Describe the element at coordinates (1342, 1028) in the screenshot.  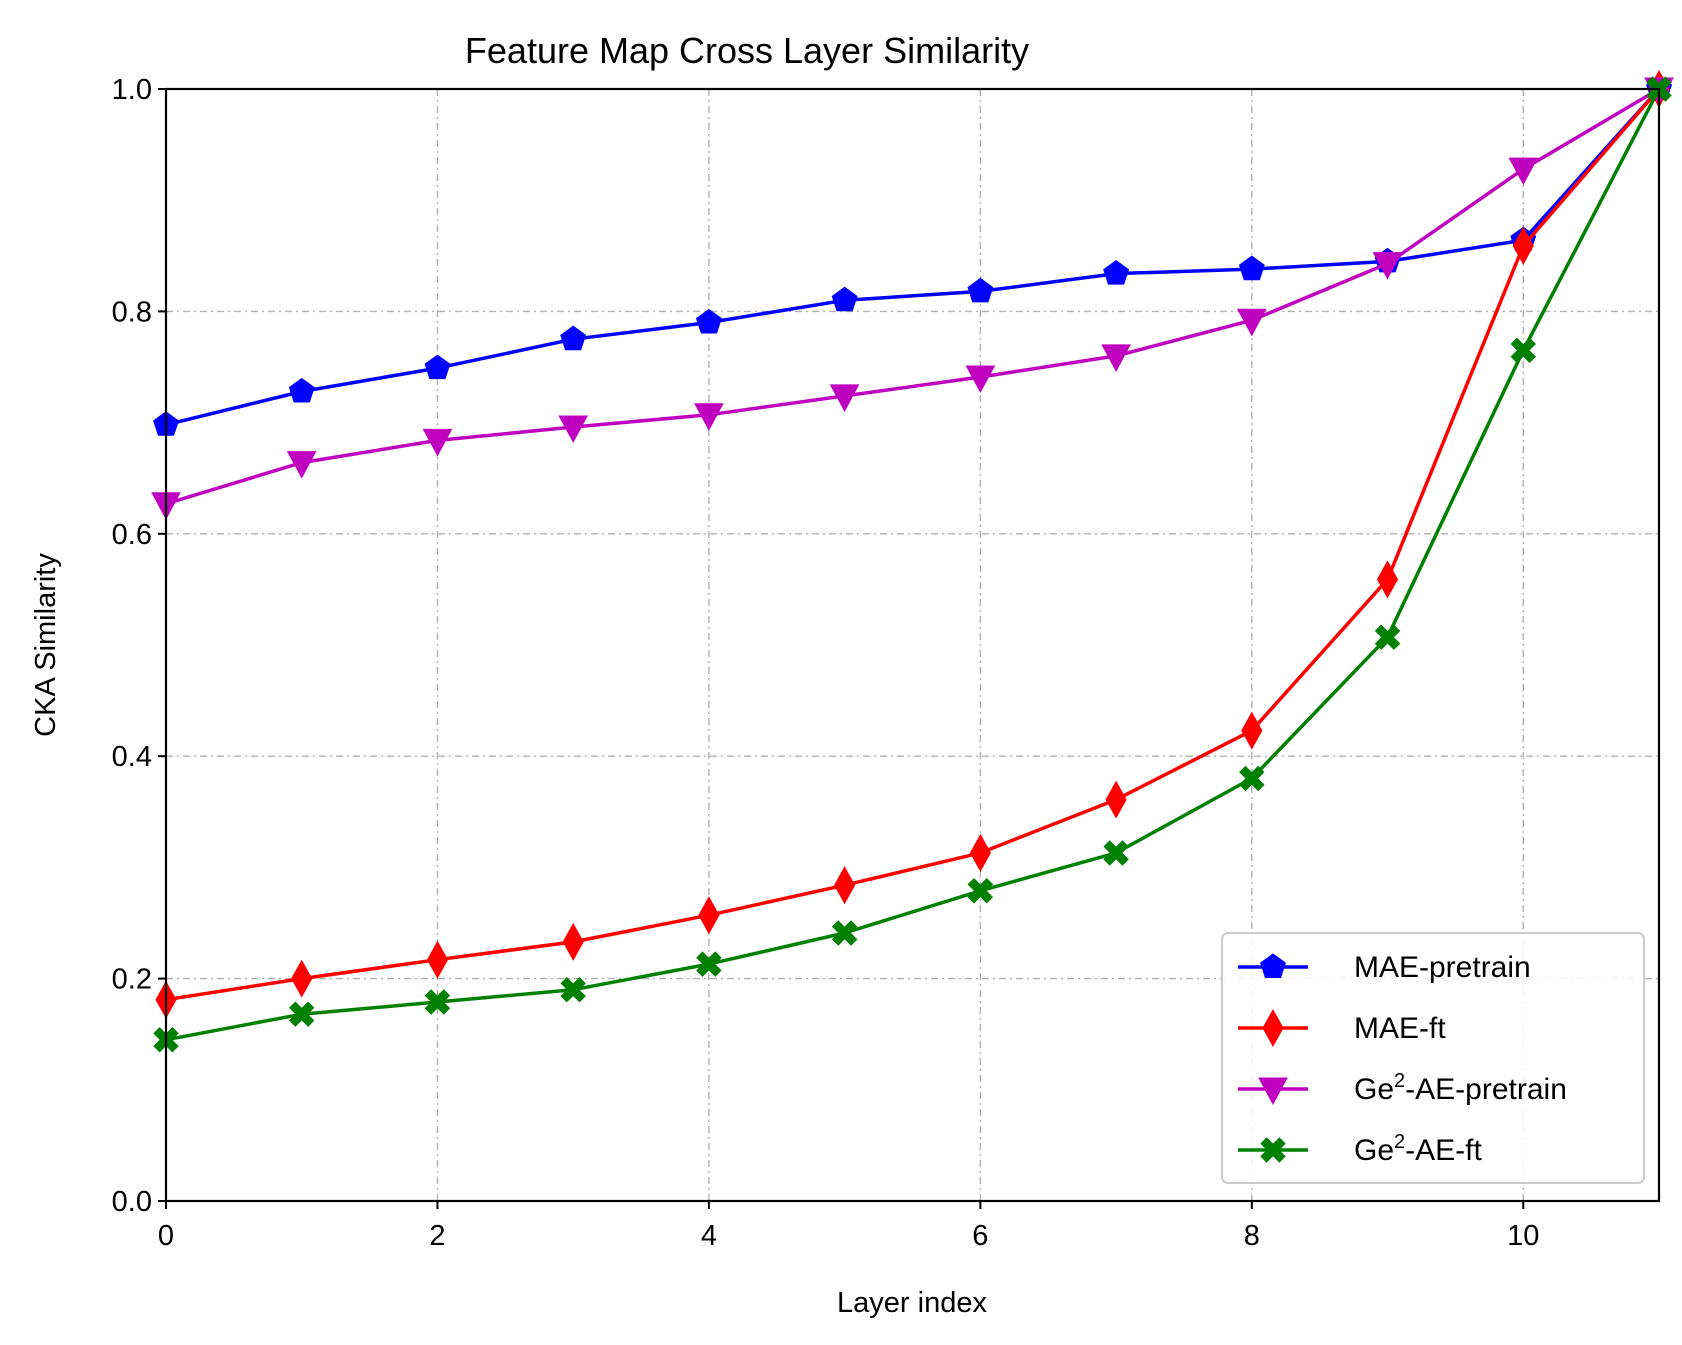
I see `legend-entry: MAE-ft` at that location.